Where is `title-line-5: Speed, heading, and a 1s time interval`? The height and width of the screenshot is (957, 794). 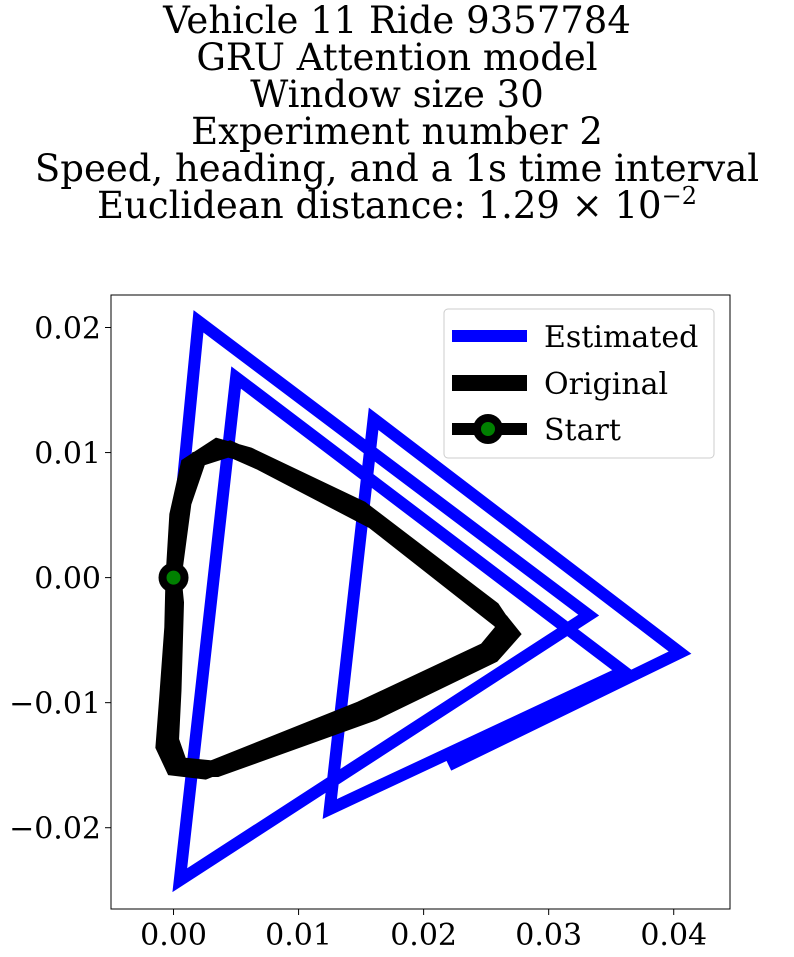 title-line-5: Speed, heading, and a 1s time interval is located at coordinates (397, 168).